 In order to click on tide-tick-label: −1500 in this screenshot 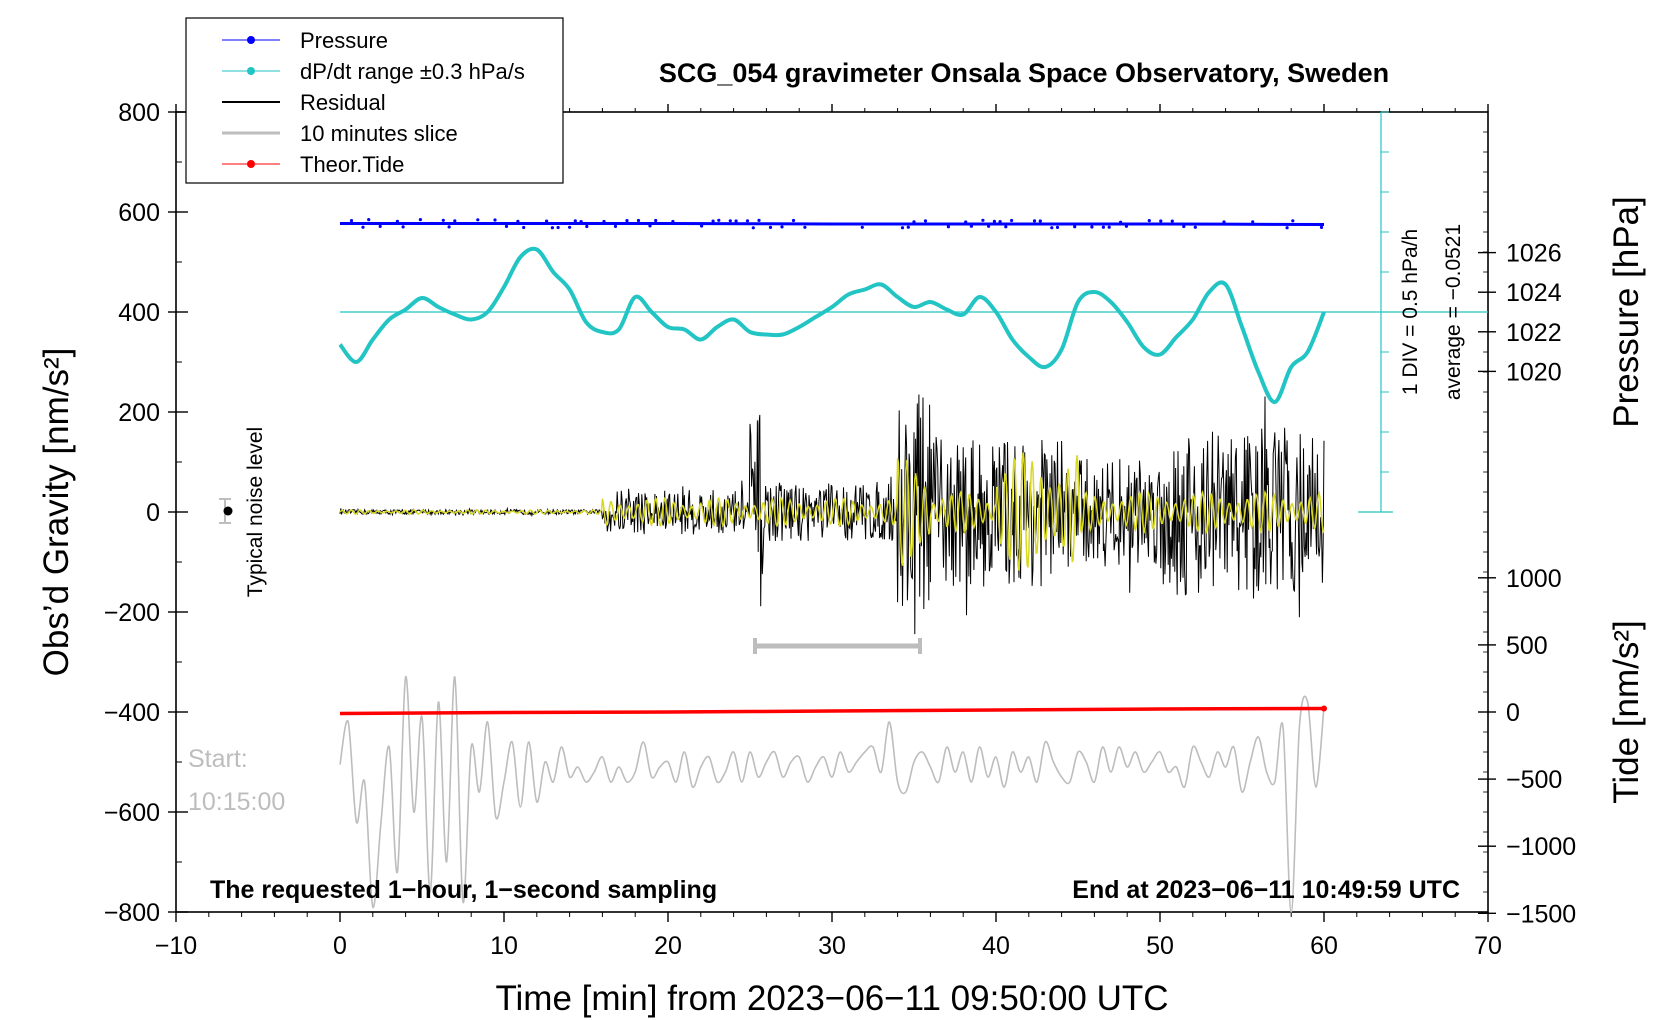, I will do `click(1541, 914)`.